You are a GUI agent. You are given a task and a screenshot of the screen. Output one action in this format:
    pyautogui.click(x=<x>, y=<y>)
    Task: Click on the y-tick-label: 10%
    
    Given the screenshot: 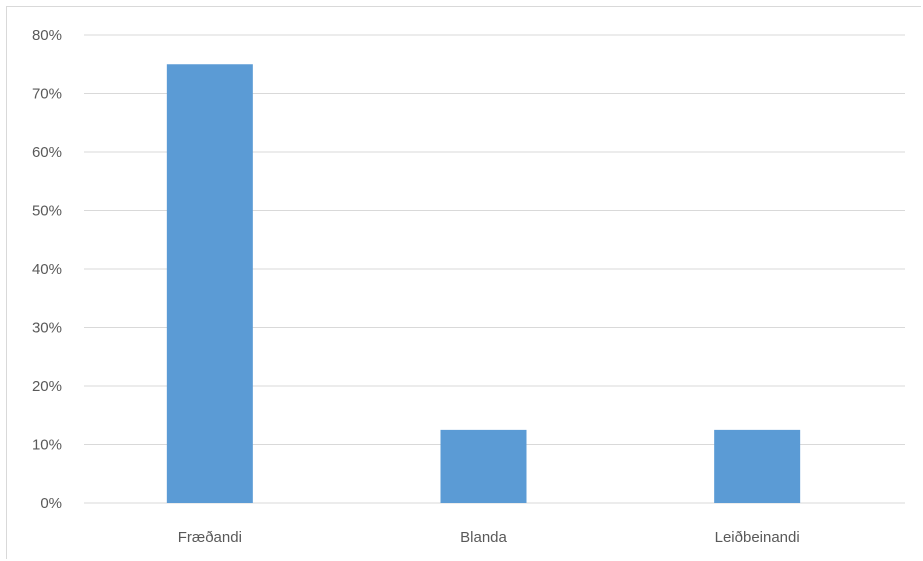 What is the action you would take?
    pyautogui.click(x=47, y=445)
    